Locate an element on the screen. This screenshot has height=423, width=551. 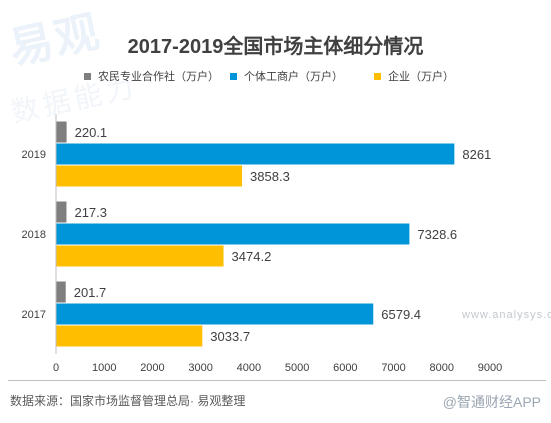
bar-enterprise-2018 is located at coordinates (140, 256).